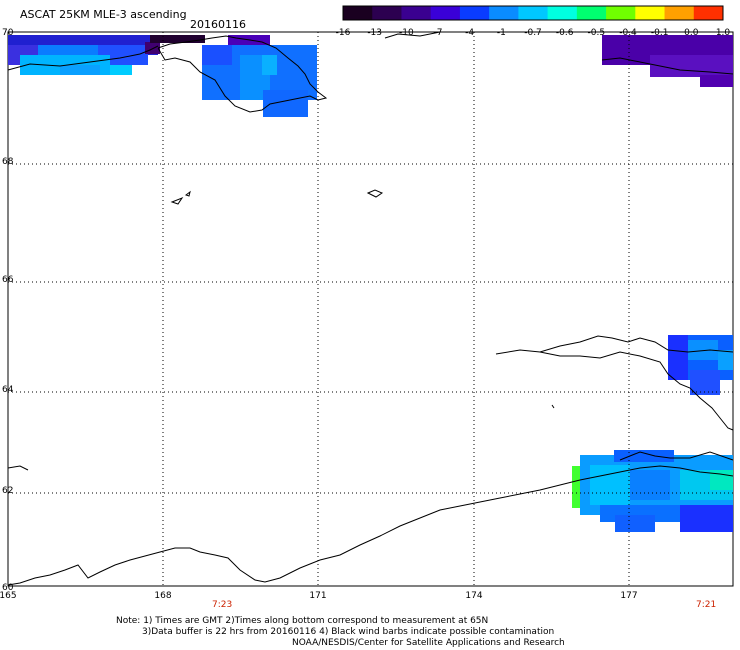 The width and height of the screenshot is (740, 650). I want to click on longitude-label: 171, so click(317, 596).